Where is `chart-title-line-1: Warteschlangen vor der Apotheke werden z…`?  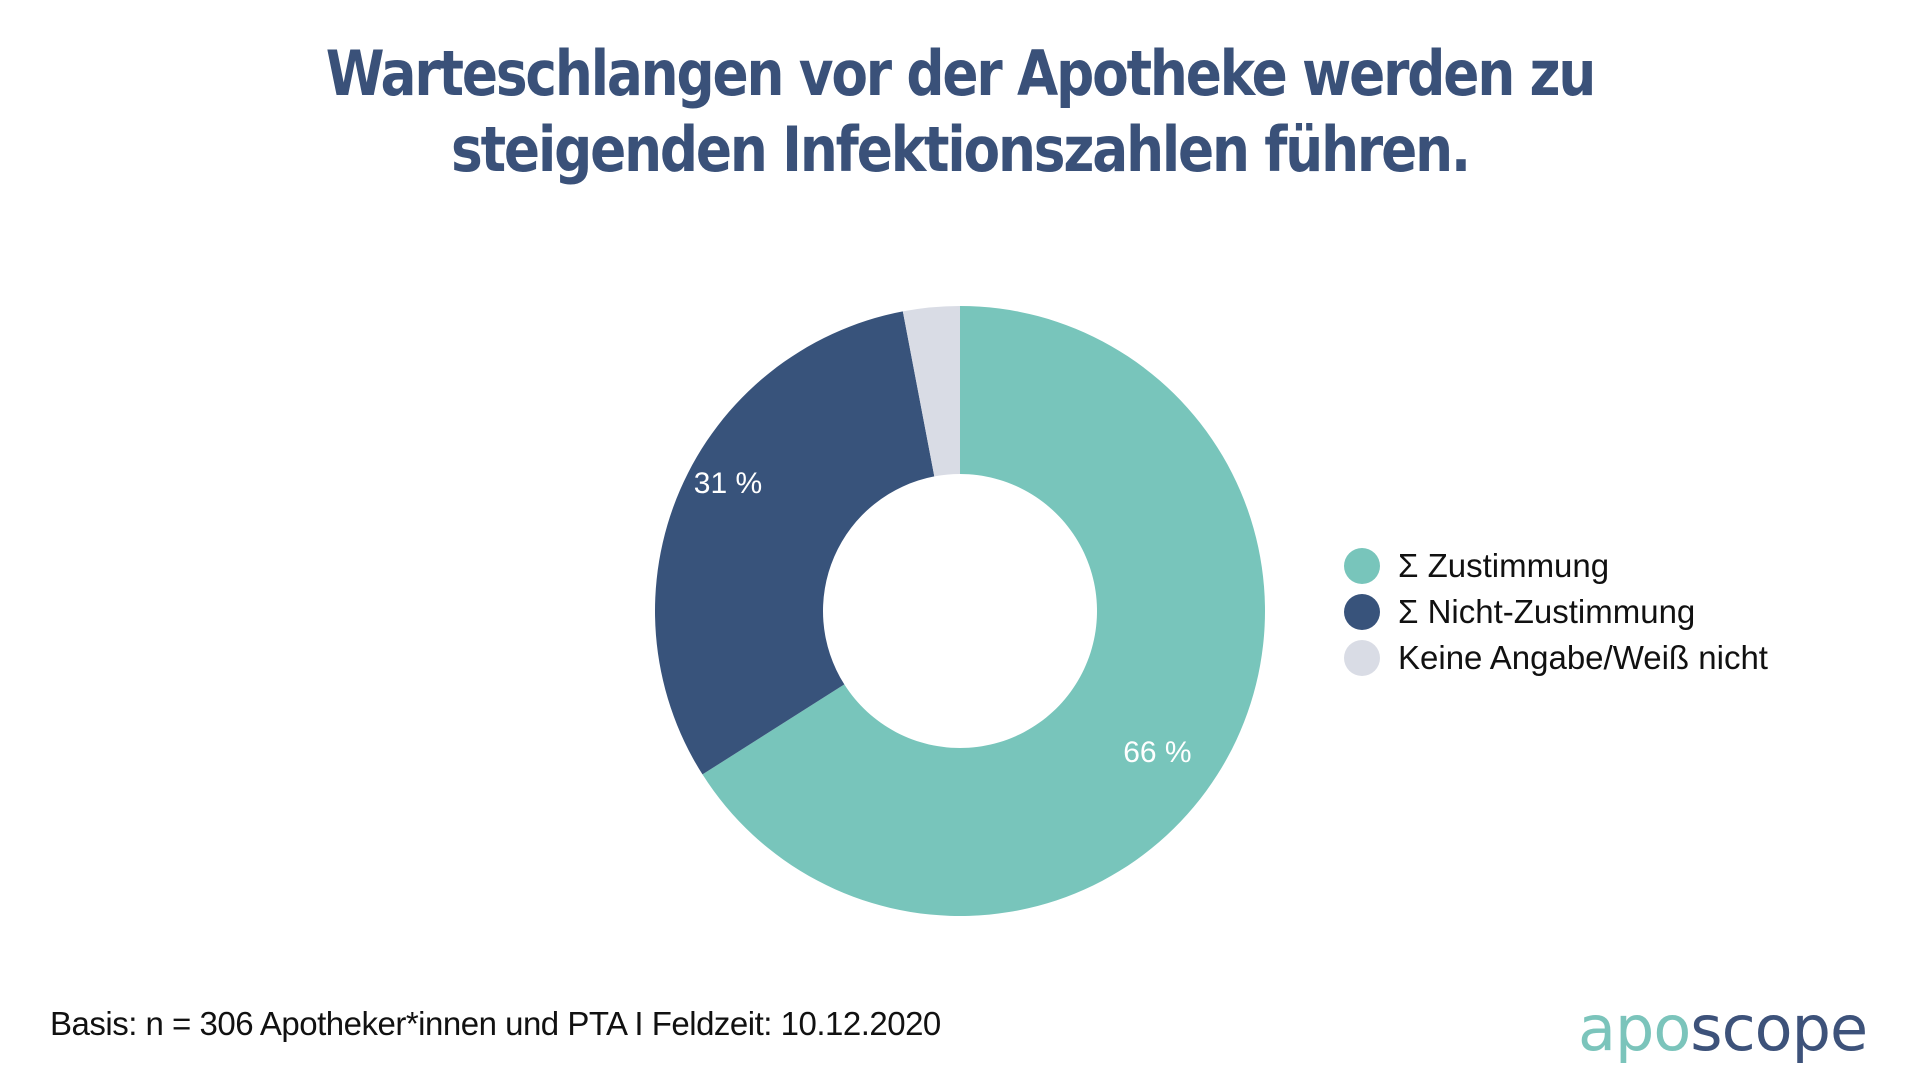
chart-title-line-1: Warteschlangen vor der Apotheke werden z… is located at coordinates (961, 73).